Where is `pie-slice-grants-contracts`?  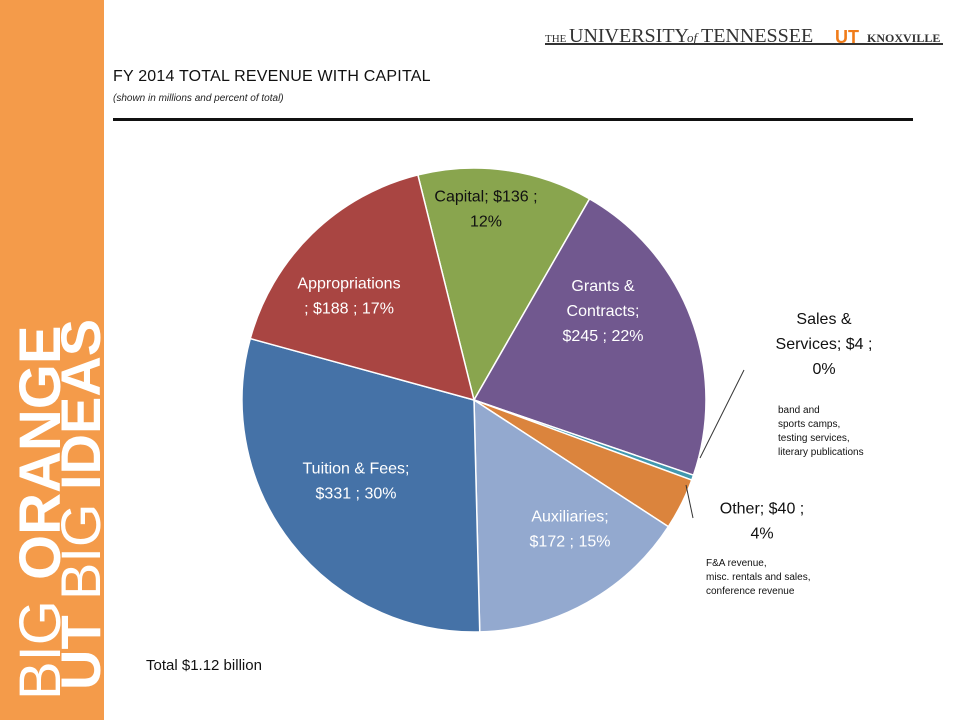
pie-slice-grants-contracts is located at coordinates (589, 337).